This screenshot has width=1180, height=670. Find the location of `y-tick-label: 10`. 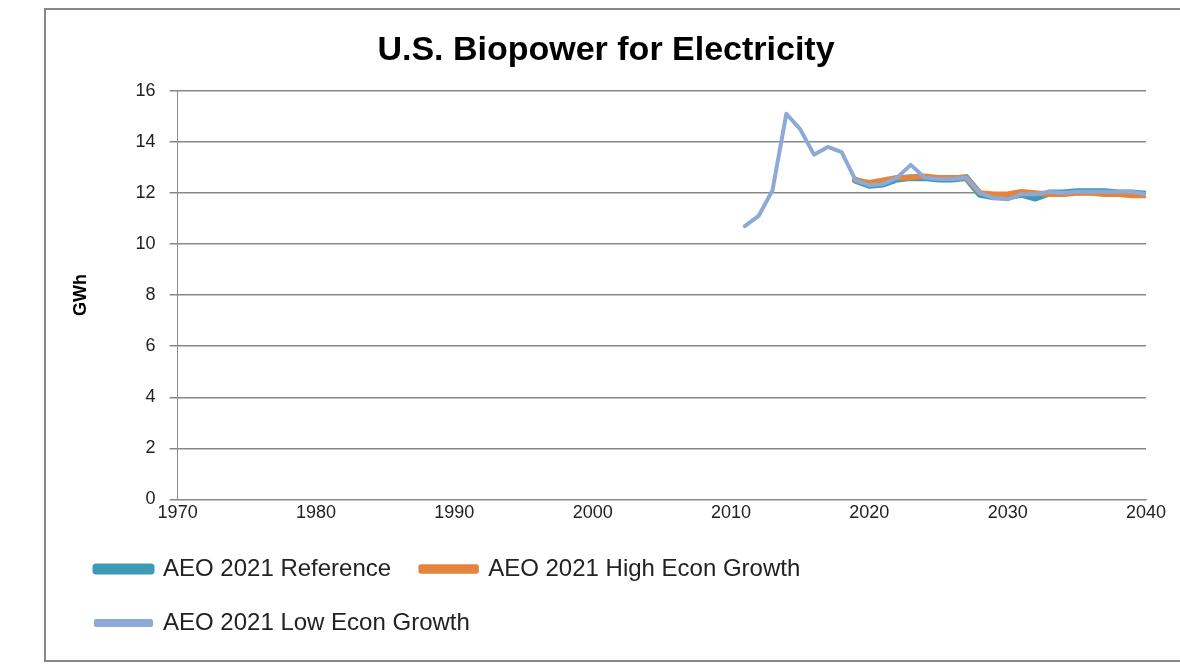

y-tick-label: 10 is located at coordinates (145, 242).